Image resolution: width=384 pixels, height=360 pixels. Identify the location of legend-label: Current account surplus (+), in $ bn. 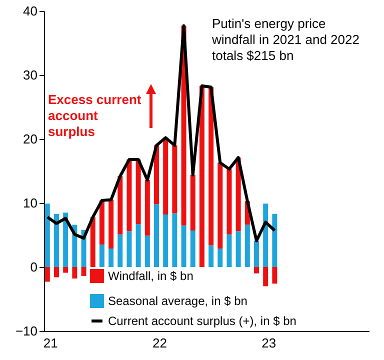
(202, 321).